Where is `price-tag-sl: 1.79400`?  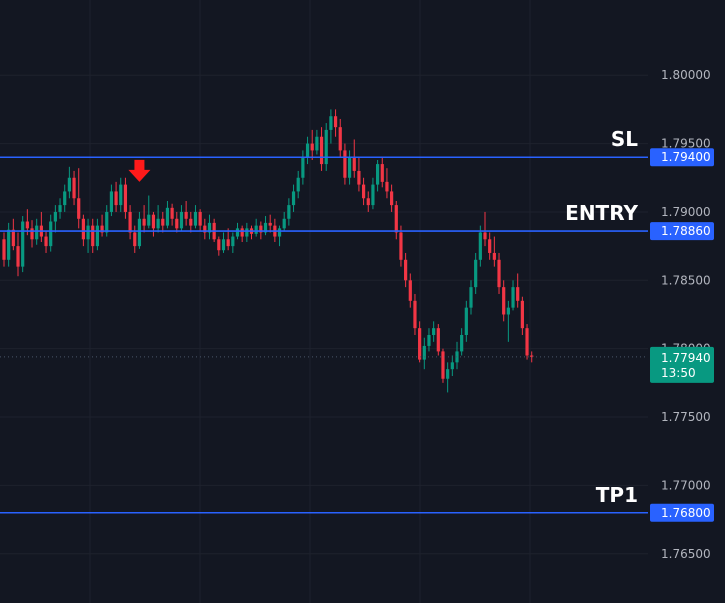 price-tag-sl: 1.79400 is located at coordinates (682, 157).